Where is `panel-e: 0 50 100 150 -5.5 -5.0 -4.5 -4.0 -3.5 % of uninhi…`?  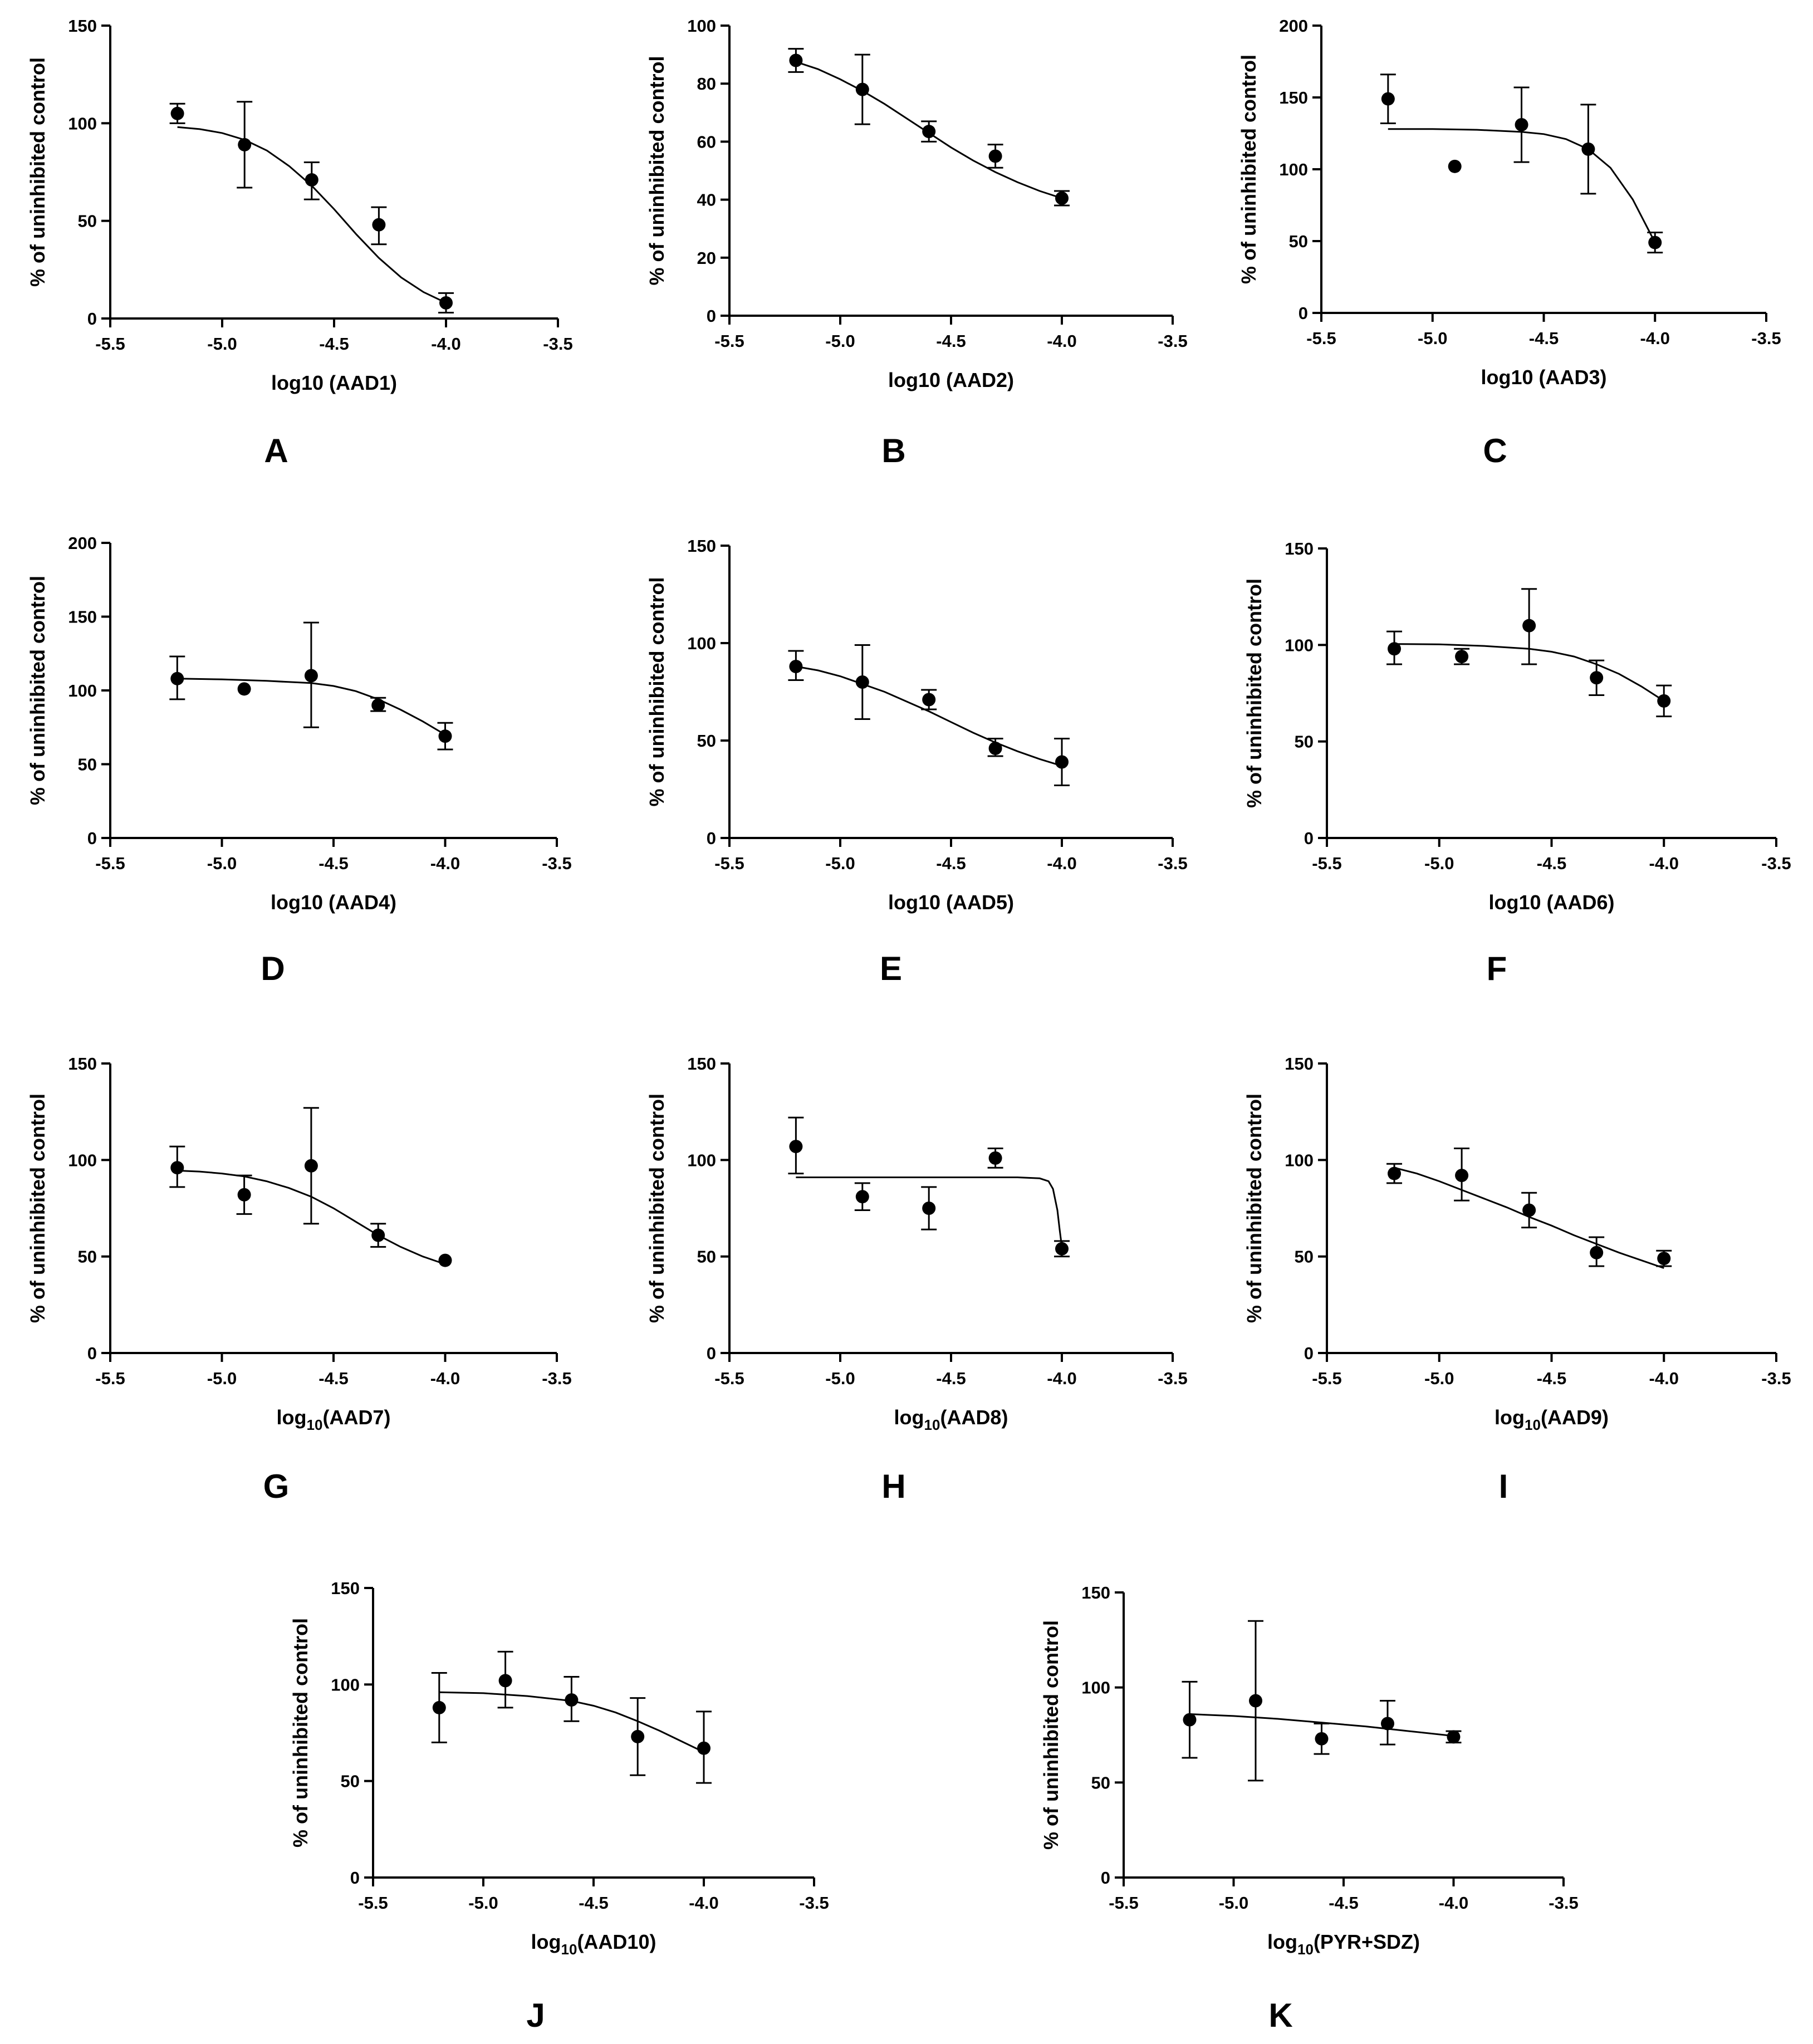 panel-e: 0 50 100 150 -5.5 -5.0 -4.5 -4.0 -3.5 % of uninhi… is located at coordinates (916, 761).